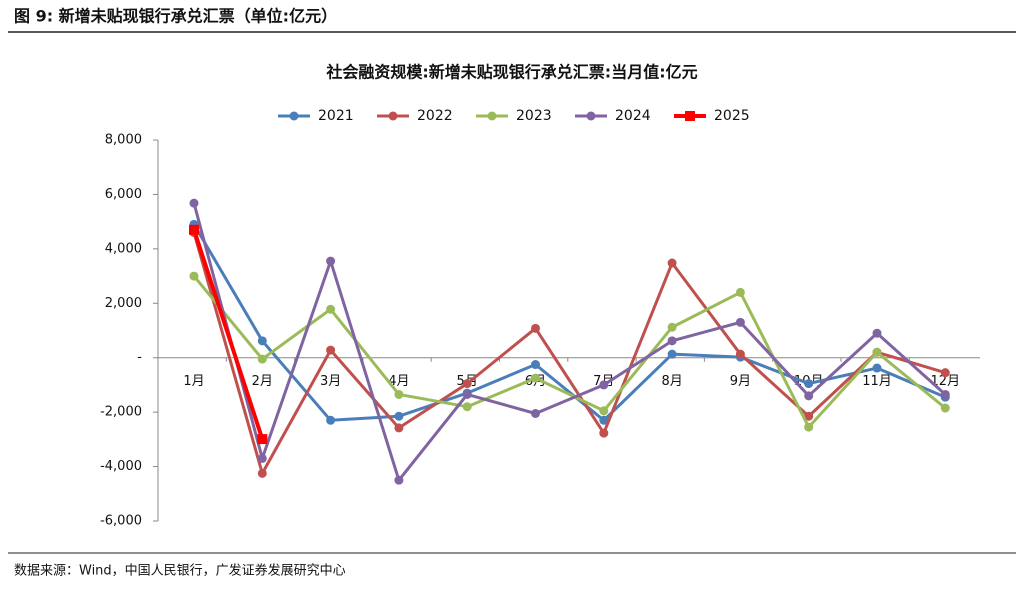 The width and height of the screenshot is (1024, 590). What do you see at coordinates (633, 116) in the screenshot?
I see `legend-label: 2024` at bounding box center [633, 116].